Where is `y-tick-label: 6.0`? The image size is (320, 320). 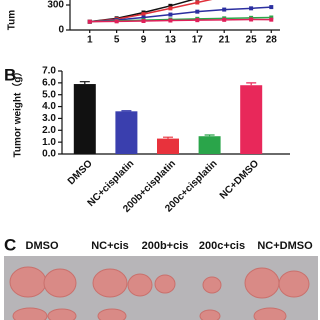
y-tick-label: 6.0 is located at coordinates (49, 82).